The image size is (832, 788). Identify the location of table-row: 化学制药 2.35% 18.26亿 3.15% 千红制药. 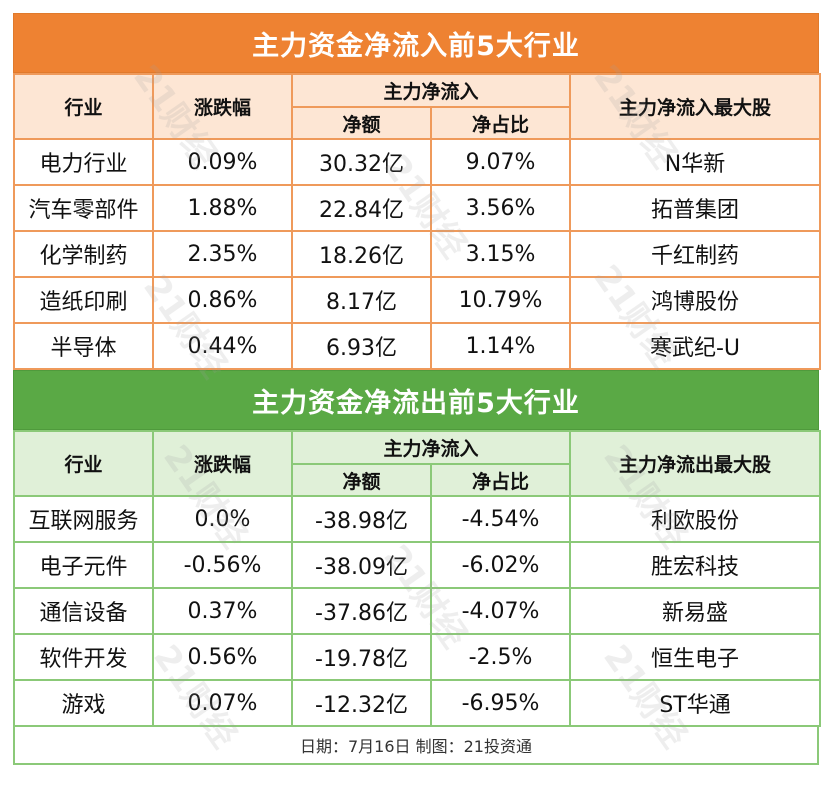
(417, 254).